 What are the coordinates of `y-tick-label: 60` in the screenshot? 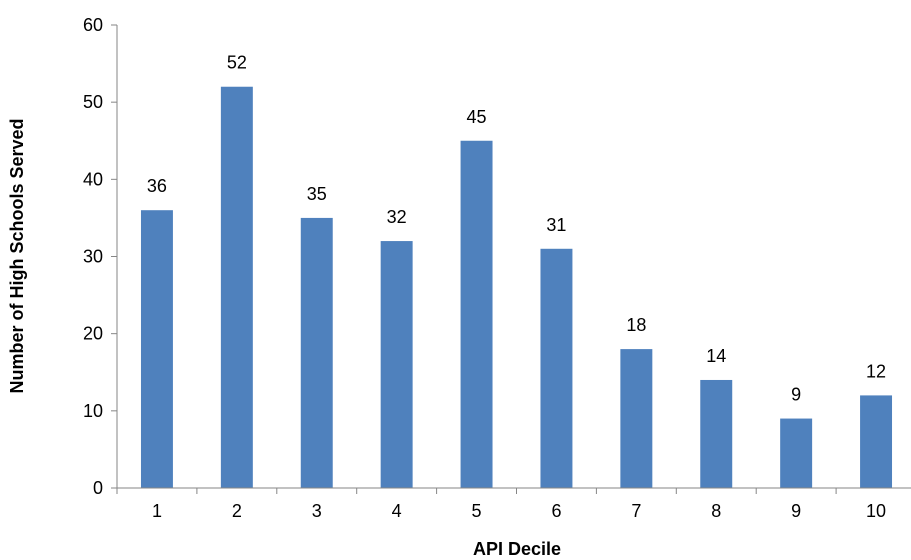 It's located at (93, 25).